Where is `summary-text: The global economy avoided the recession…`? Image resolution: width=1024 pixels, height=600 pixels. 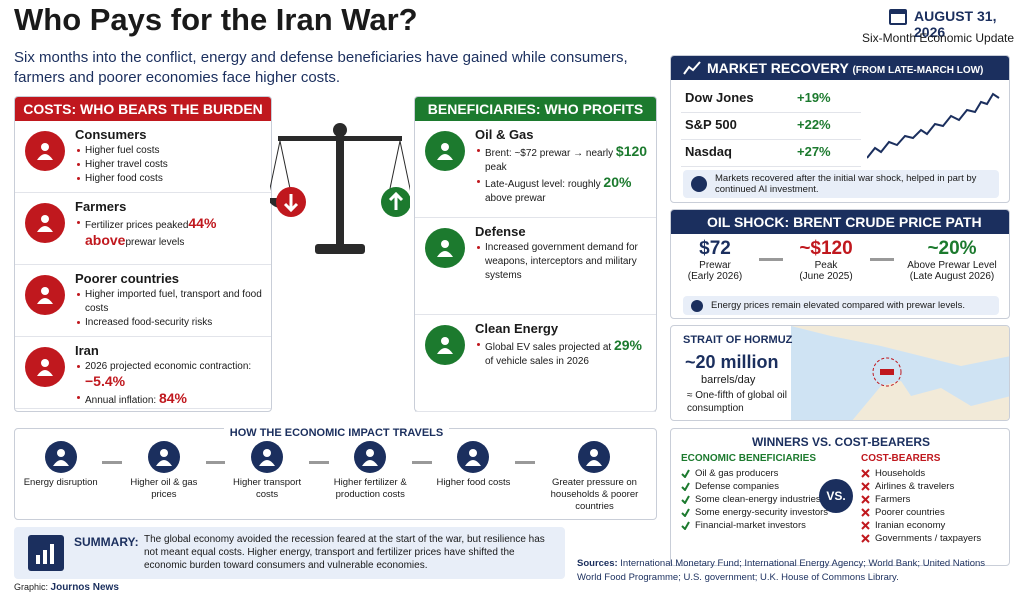 summary-text: The global economy avoided the recession… is located at coordinates (344, 552).